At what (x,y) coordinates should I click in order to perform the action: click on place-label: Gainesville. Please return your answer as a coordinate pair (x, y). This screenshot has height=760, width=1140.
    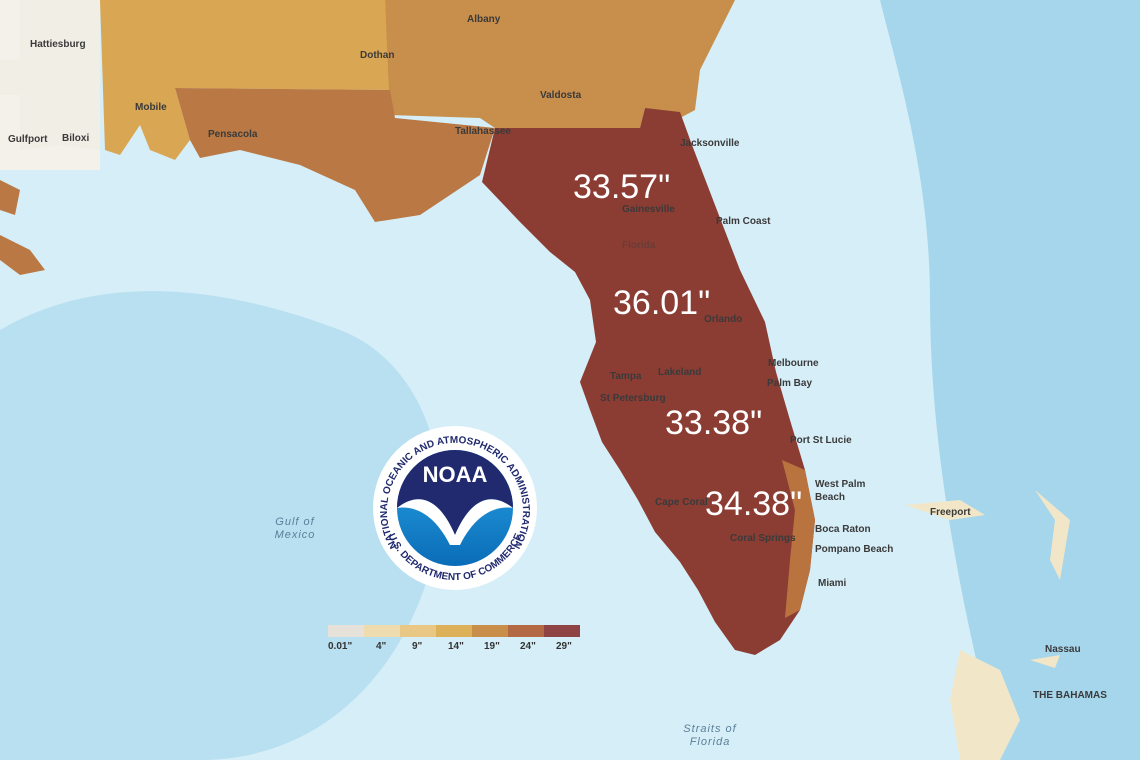
    Looking at the image, I should click on (648, 209).